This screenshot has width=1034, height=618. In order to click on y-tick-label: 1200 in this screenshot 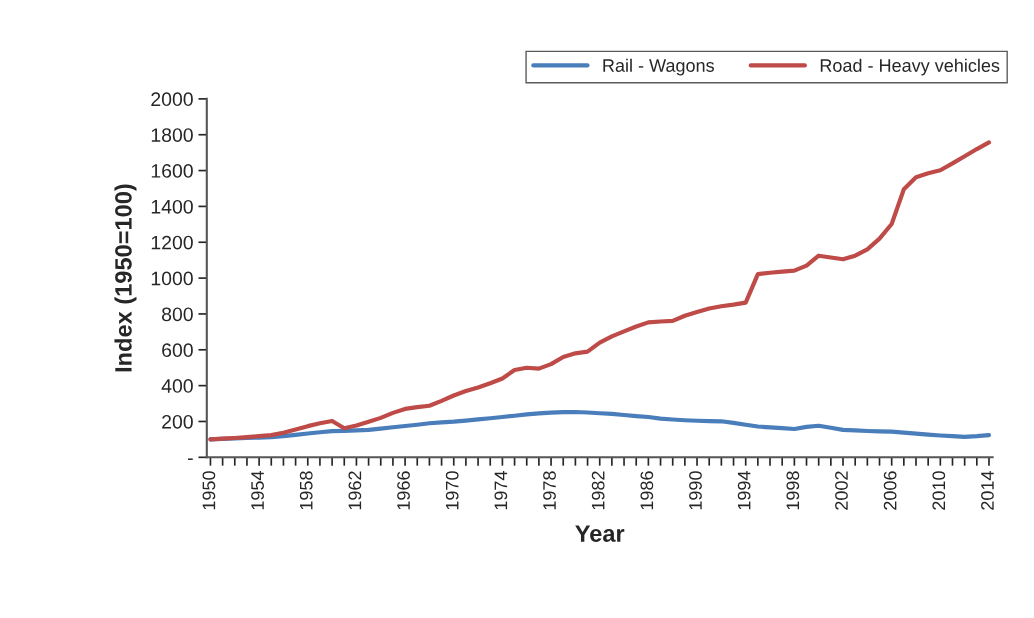, I will do `click(172, 242)`.